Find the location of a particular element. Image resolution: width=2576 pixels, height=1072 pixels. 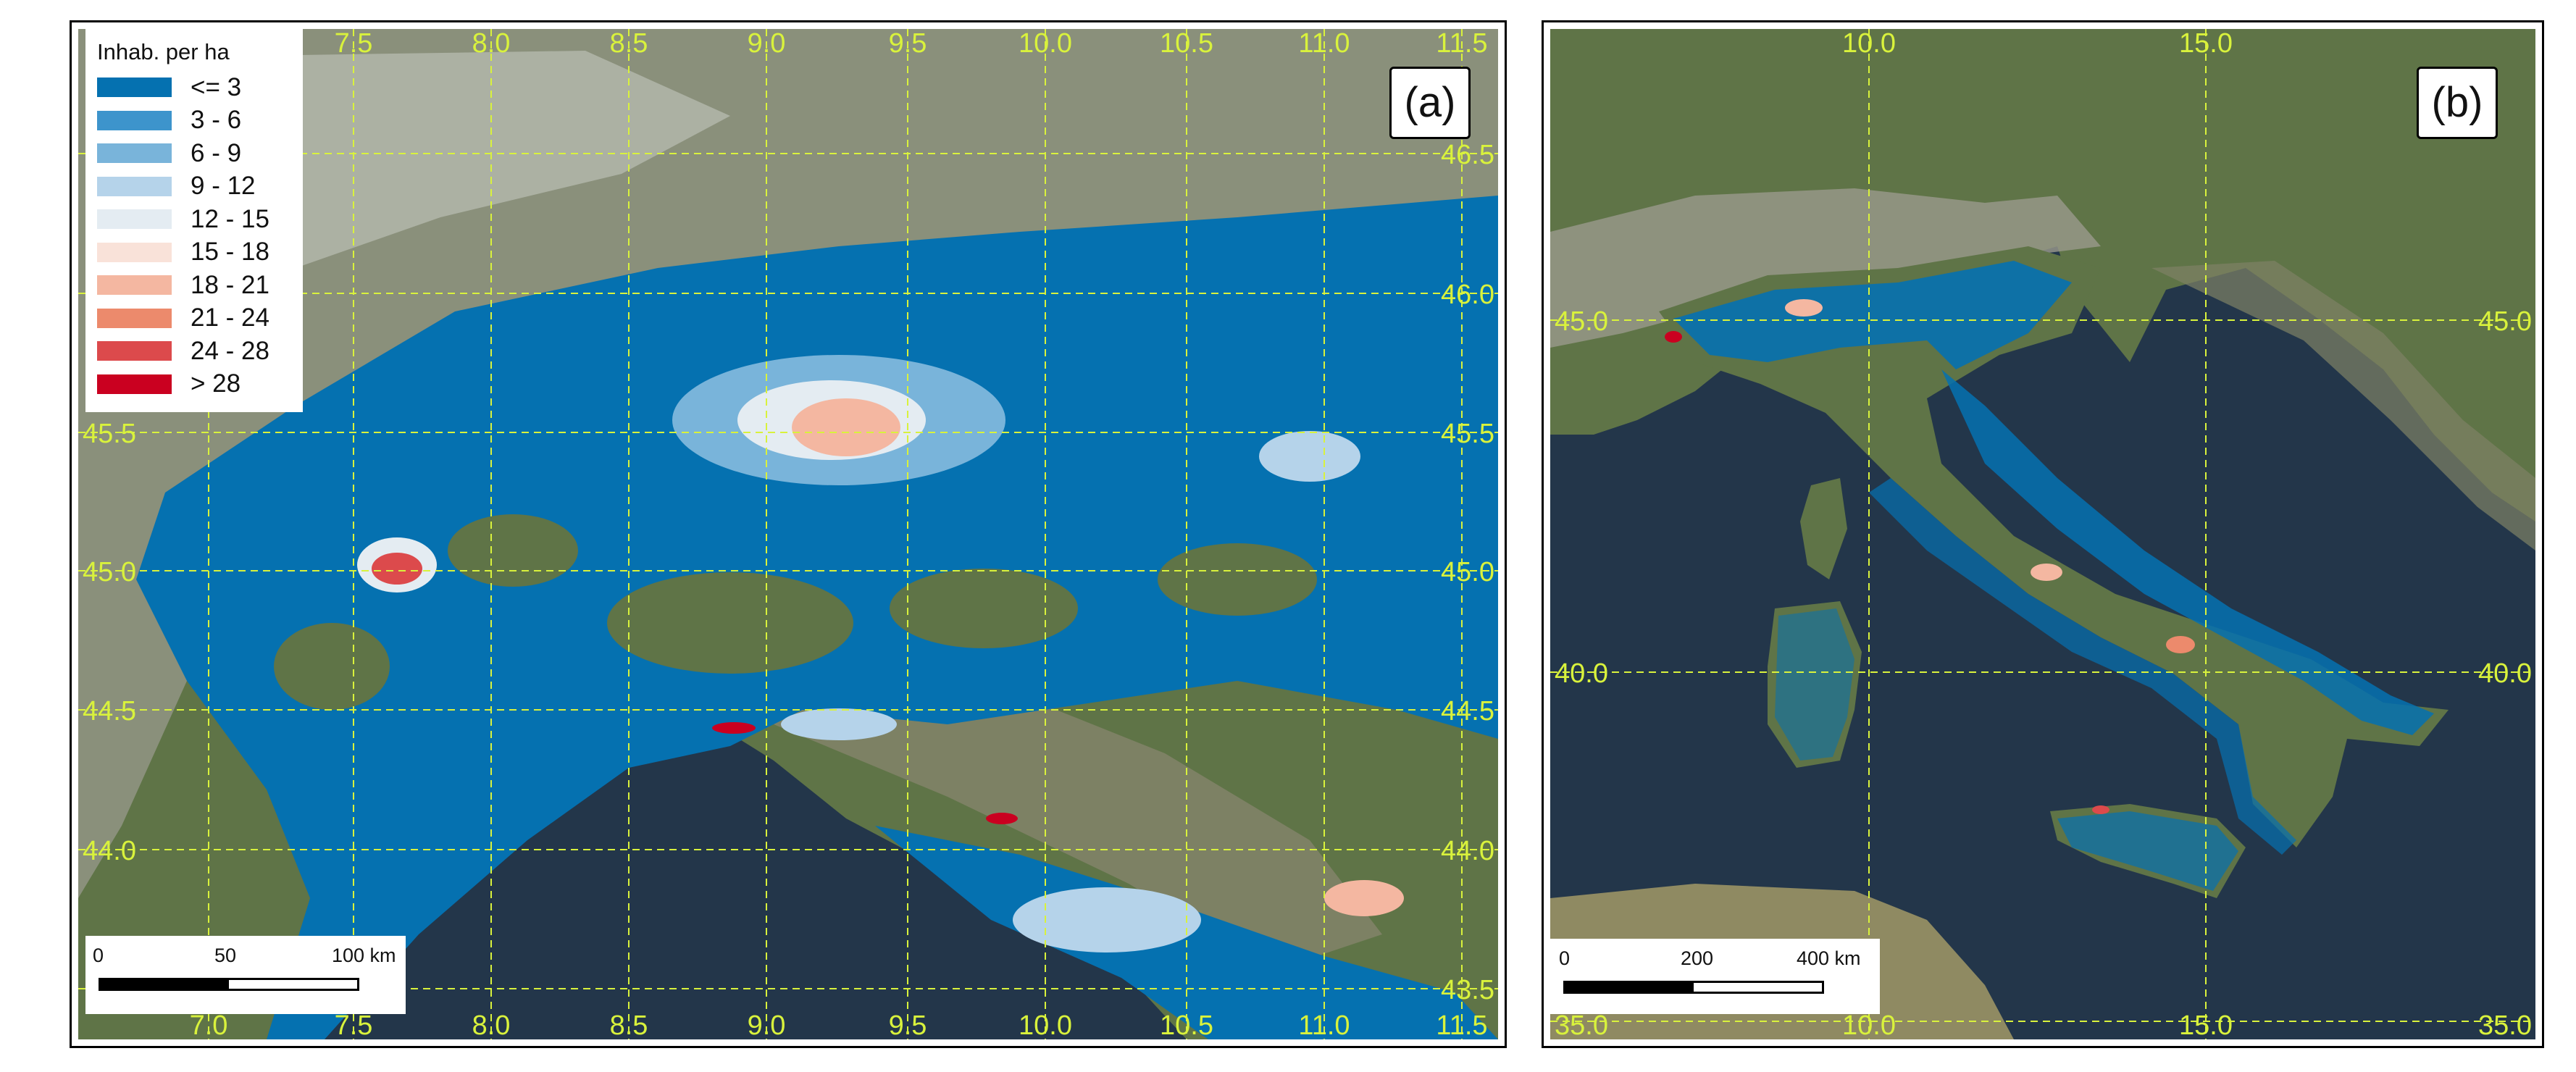

density-low-adriatic is located at coordinates (2187, 552).